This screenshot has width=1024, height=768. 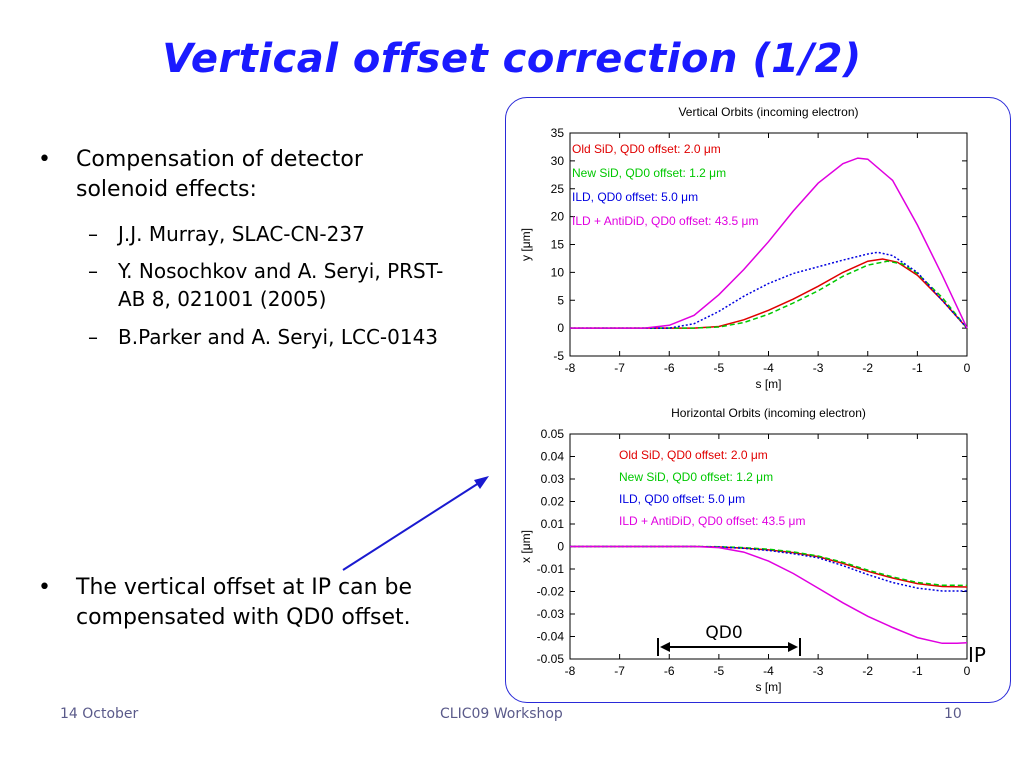 What do you see at coordinates (793, 647) in the screenshot?
I see `qd0-arrow-right` at bounding box center [793, 647].